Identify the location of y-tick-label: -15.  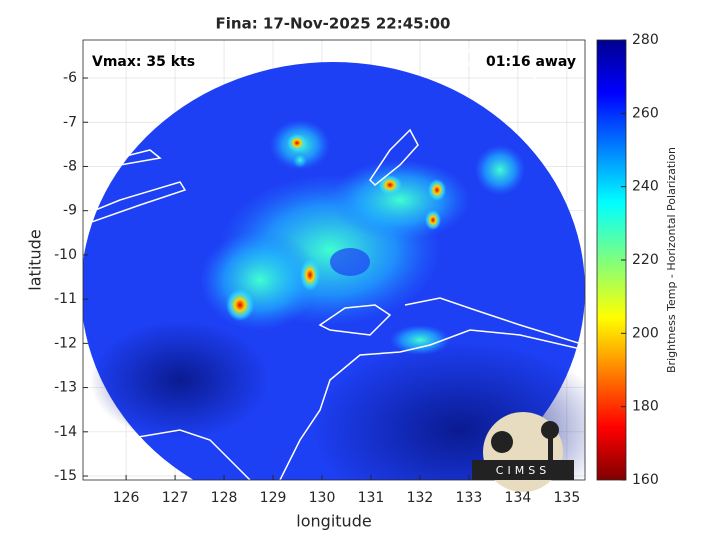
(65, 476).